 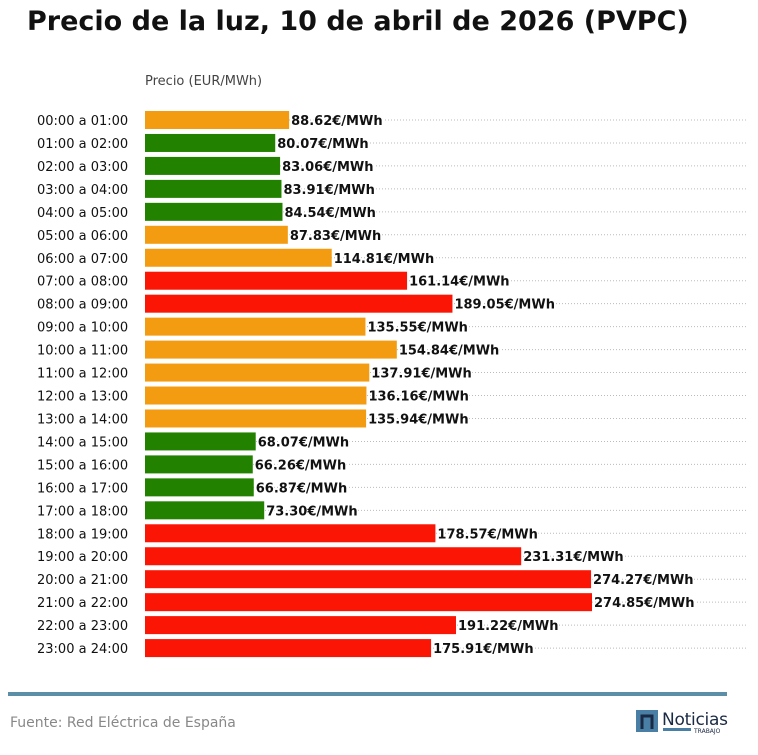 I want to click on value-label: 137.91€/MWh, so click(x=421, y=374).